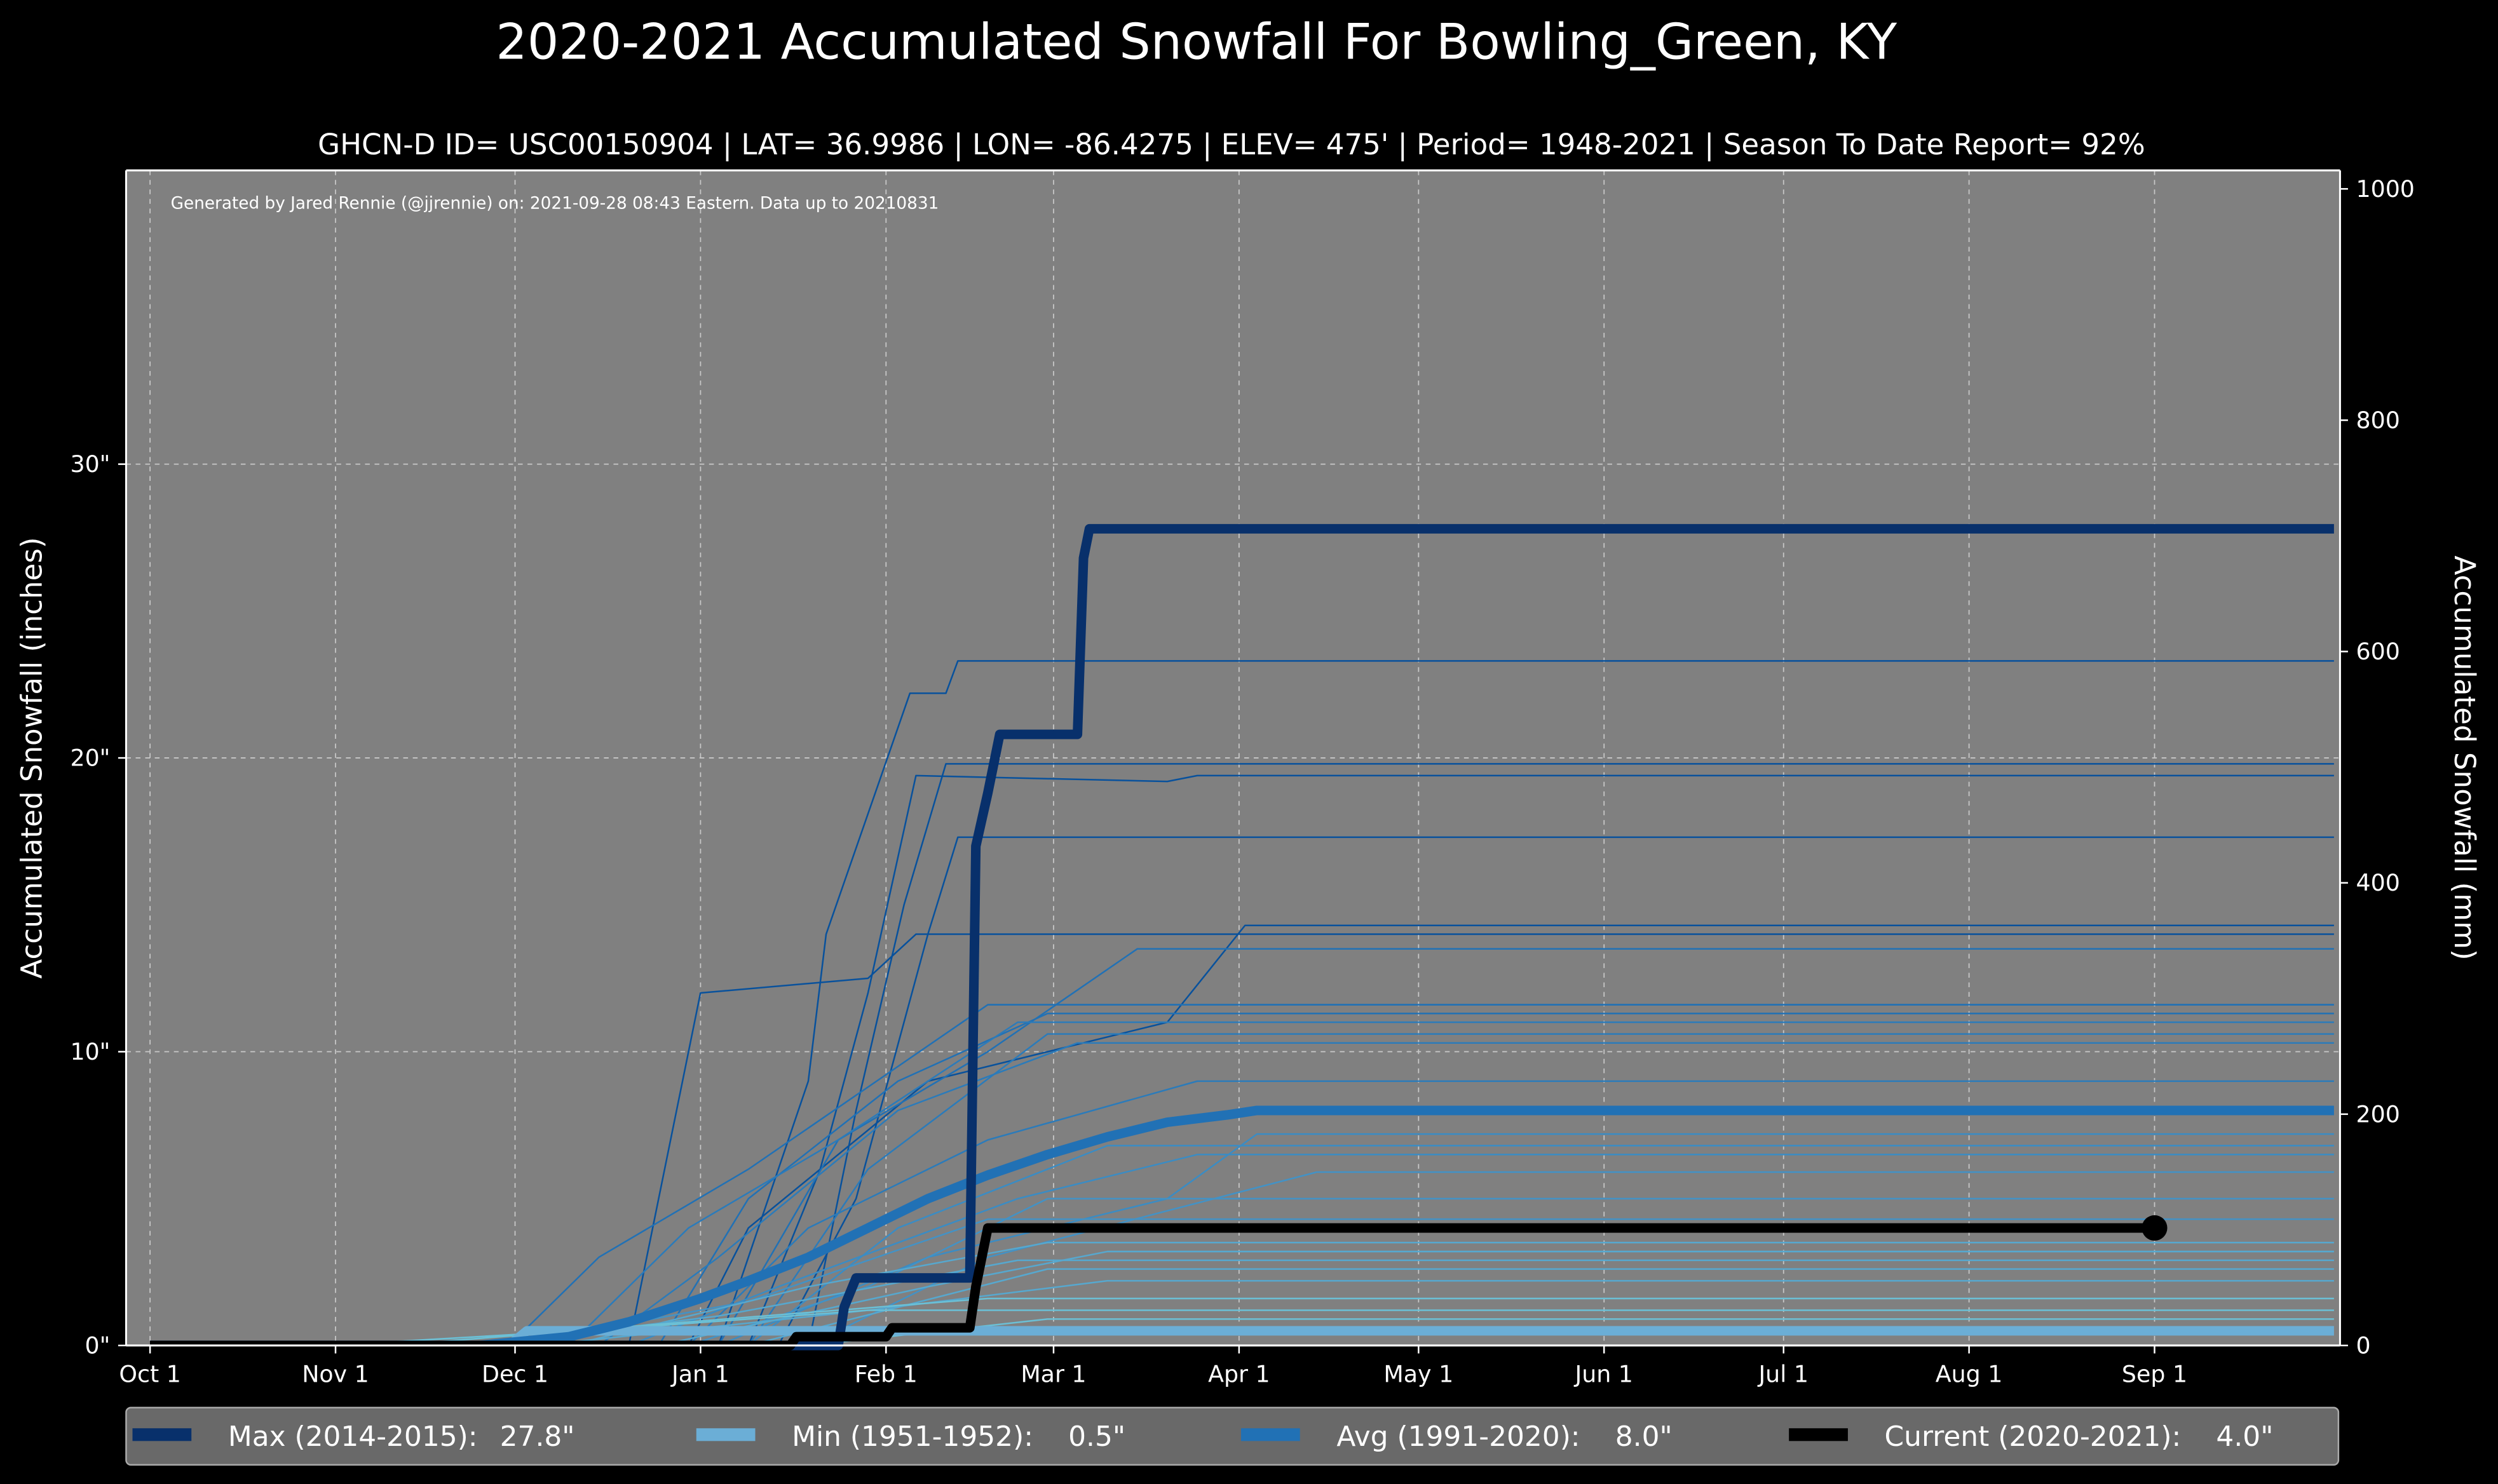 Image resolution: width=2498 pixels, height=1484 pixels. I want to click on legend-swatch-avg, so click(1270, 1434).